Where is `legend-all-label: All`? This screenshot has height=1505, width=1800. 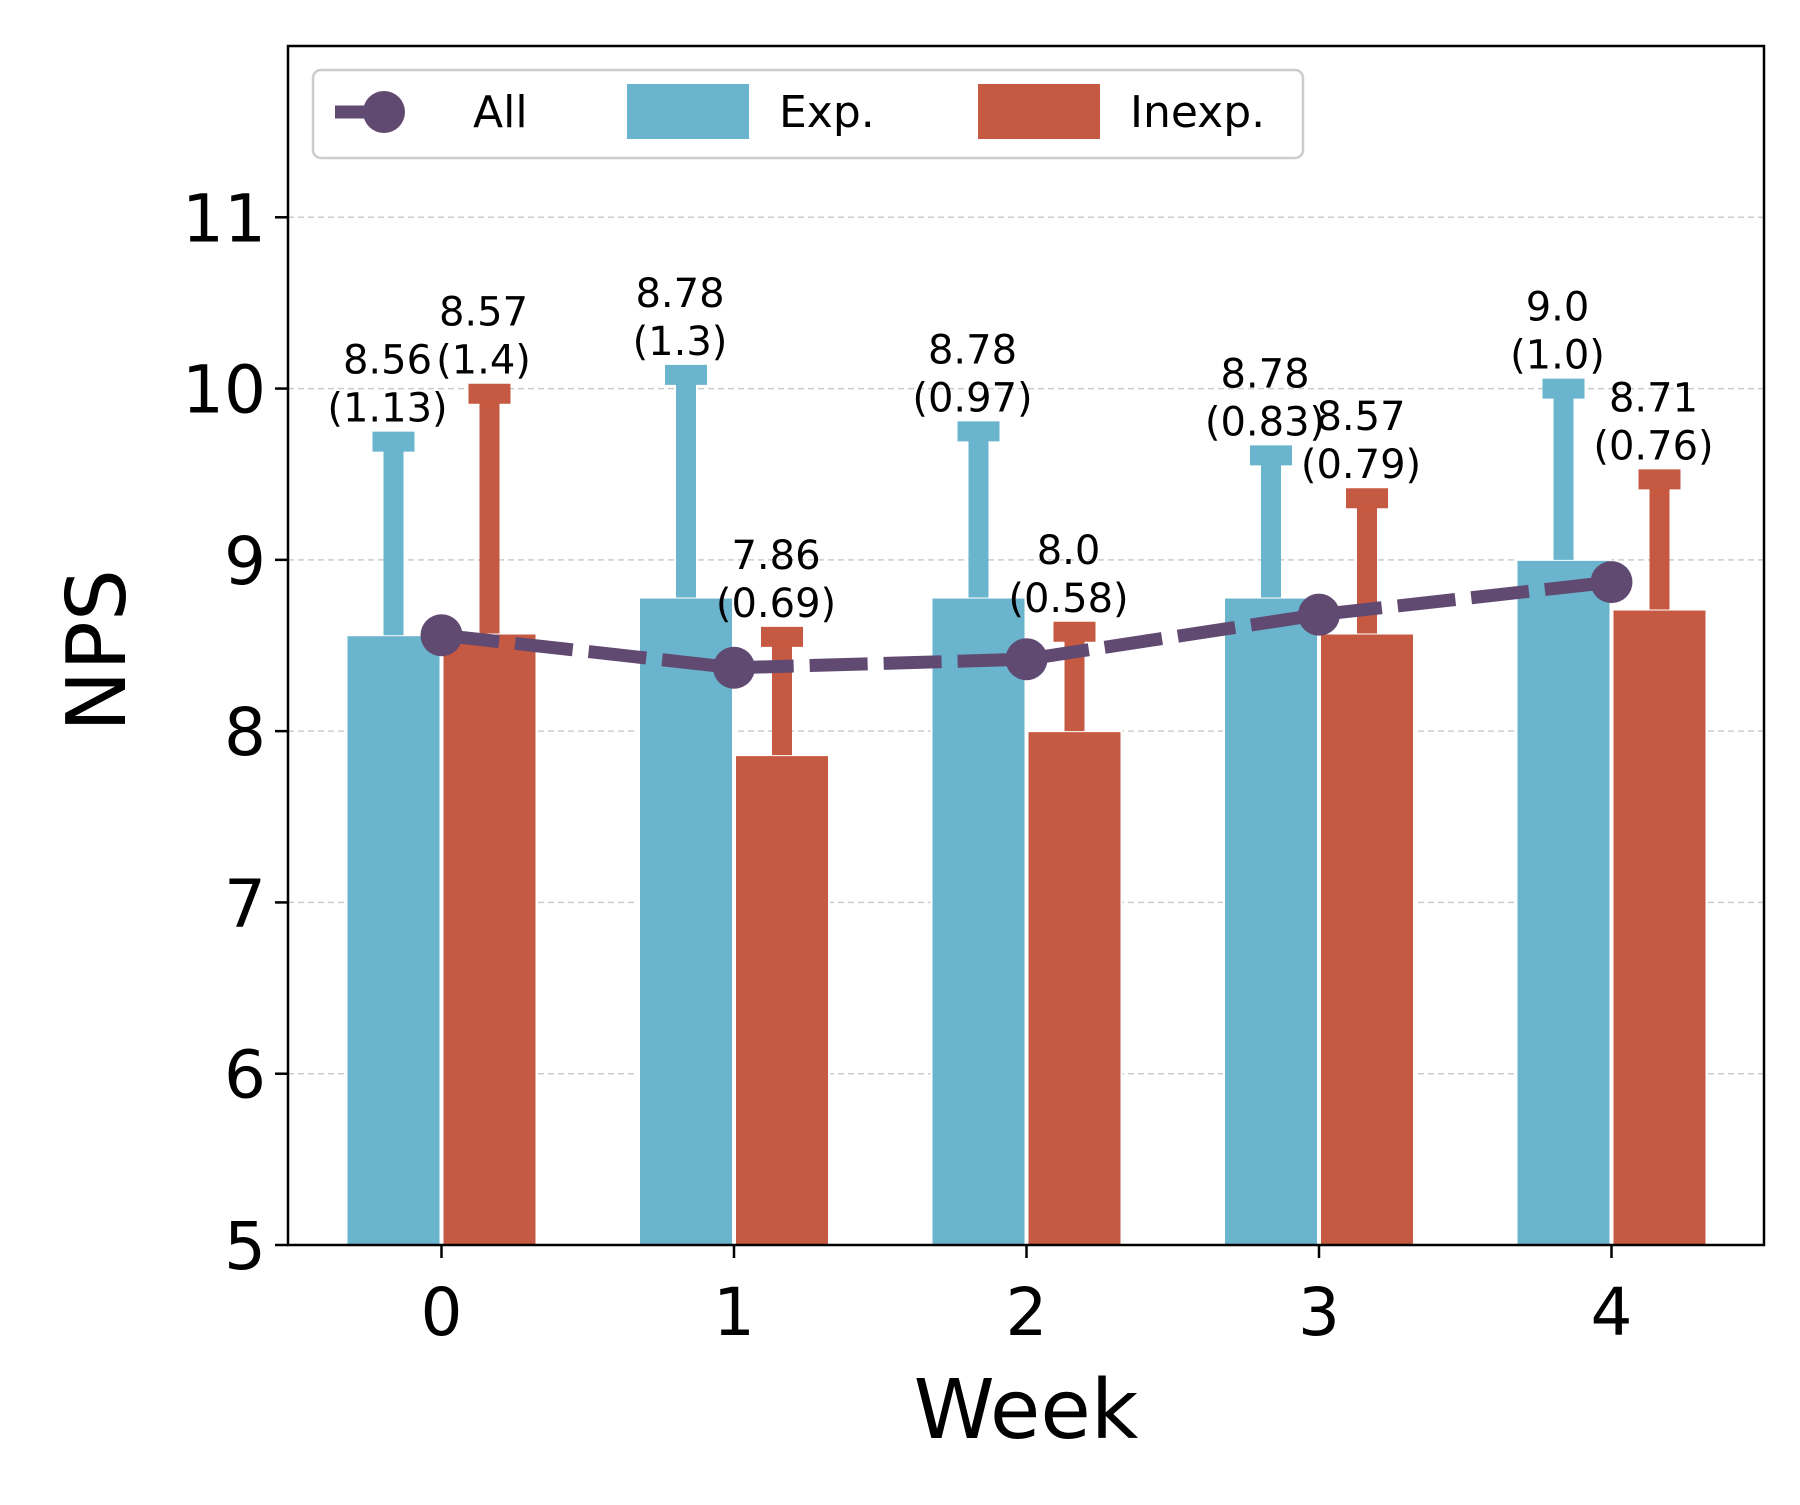
legend-all-label: All is located at coordinates (500, 112).